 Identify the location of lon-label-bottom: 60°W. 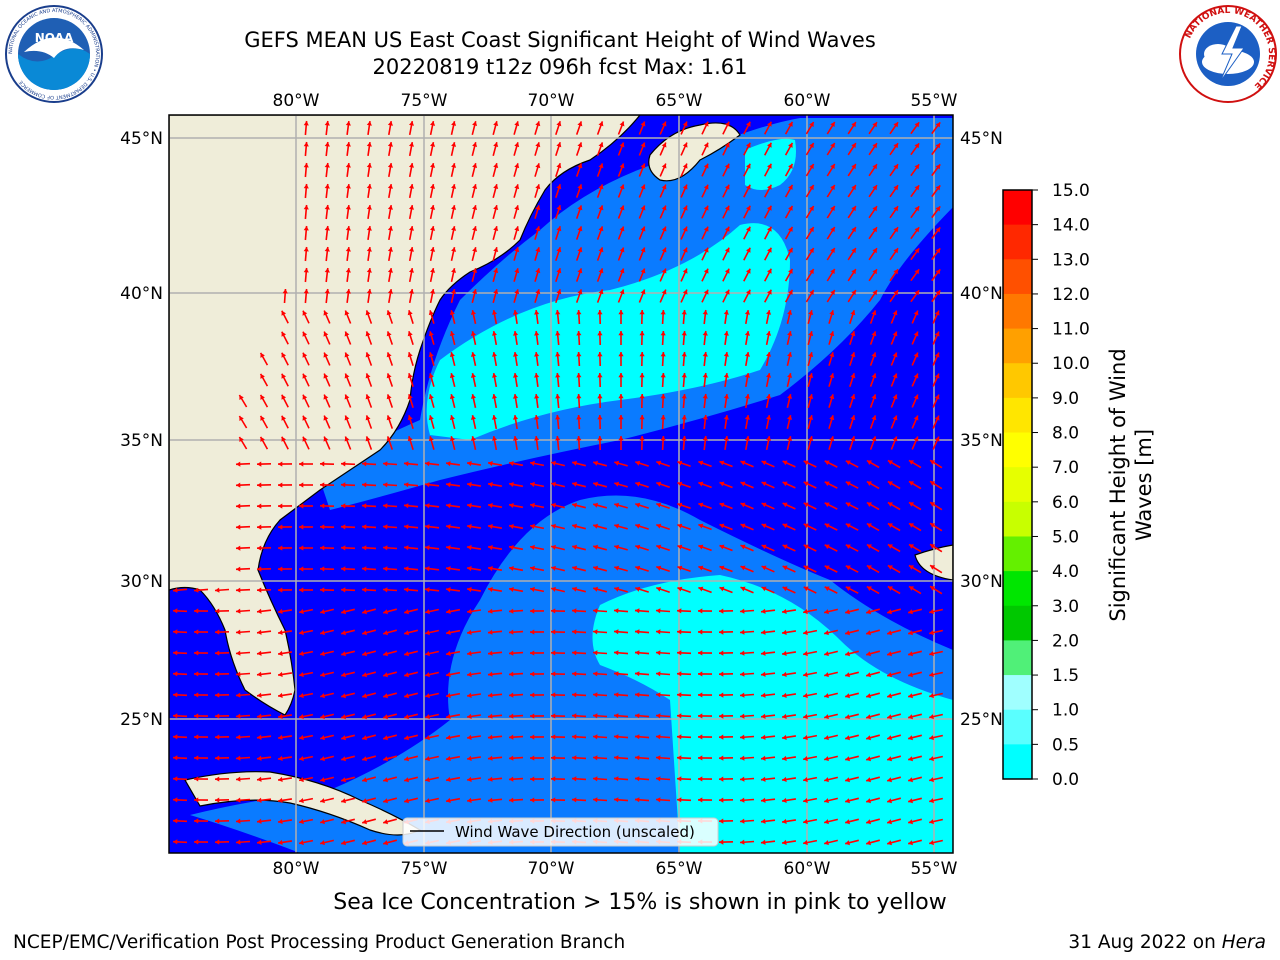
(807, 869).